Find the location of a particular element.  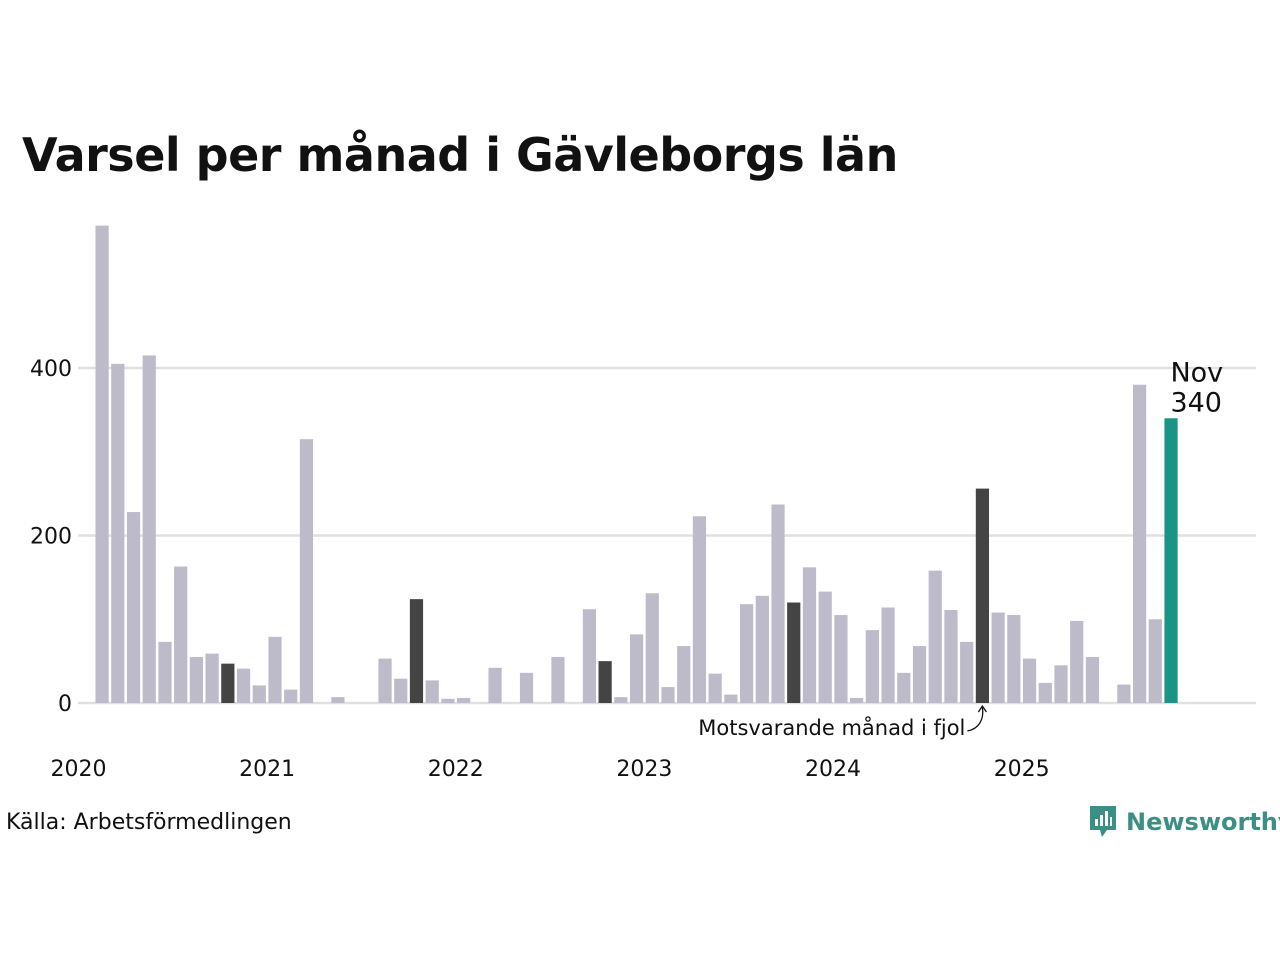

annotation-group: Motsvarande månad i fjol is located at coordinates (842, 722).